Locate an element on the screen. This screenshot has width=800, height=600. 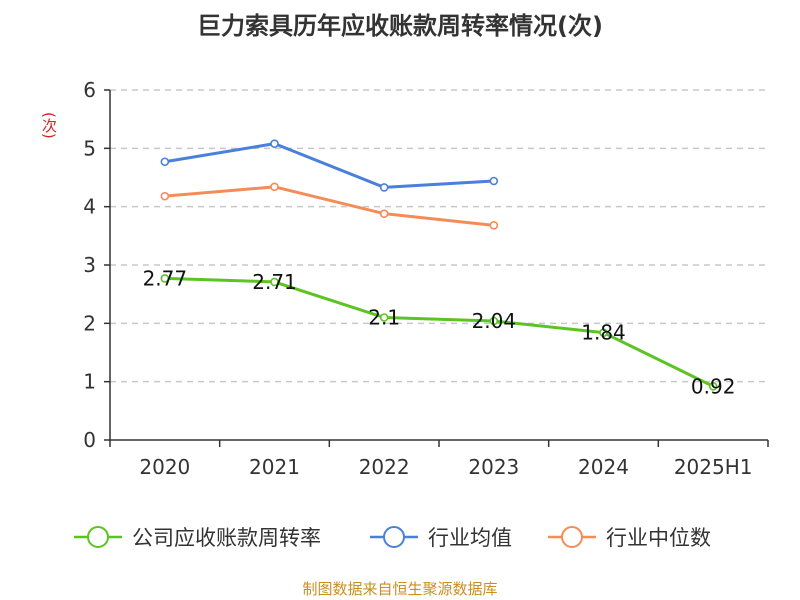
x-tick-label: 2025H1 is located at coordinates (713, 467).